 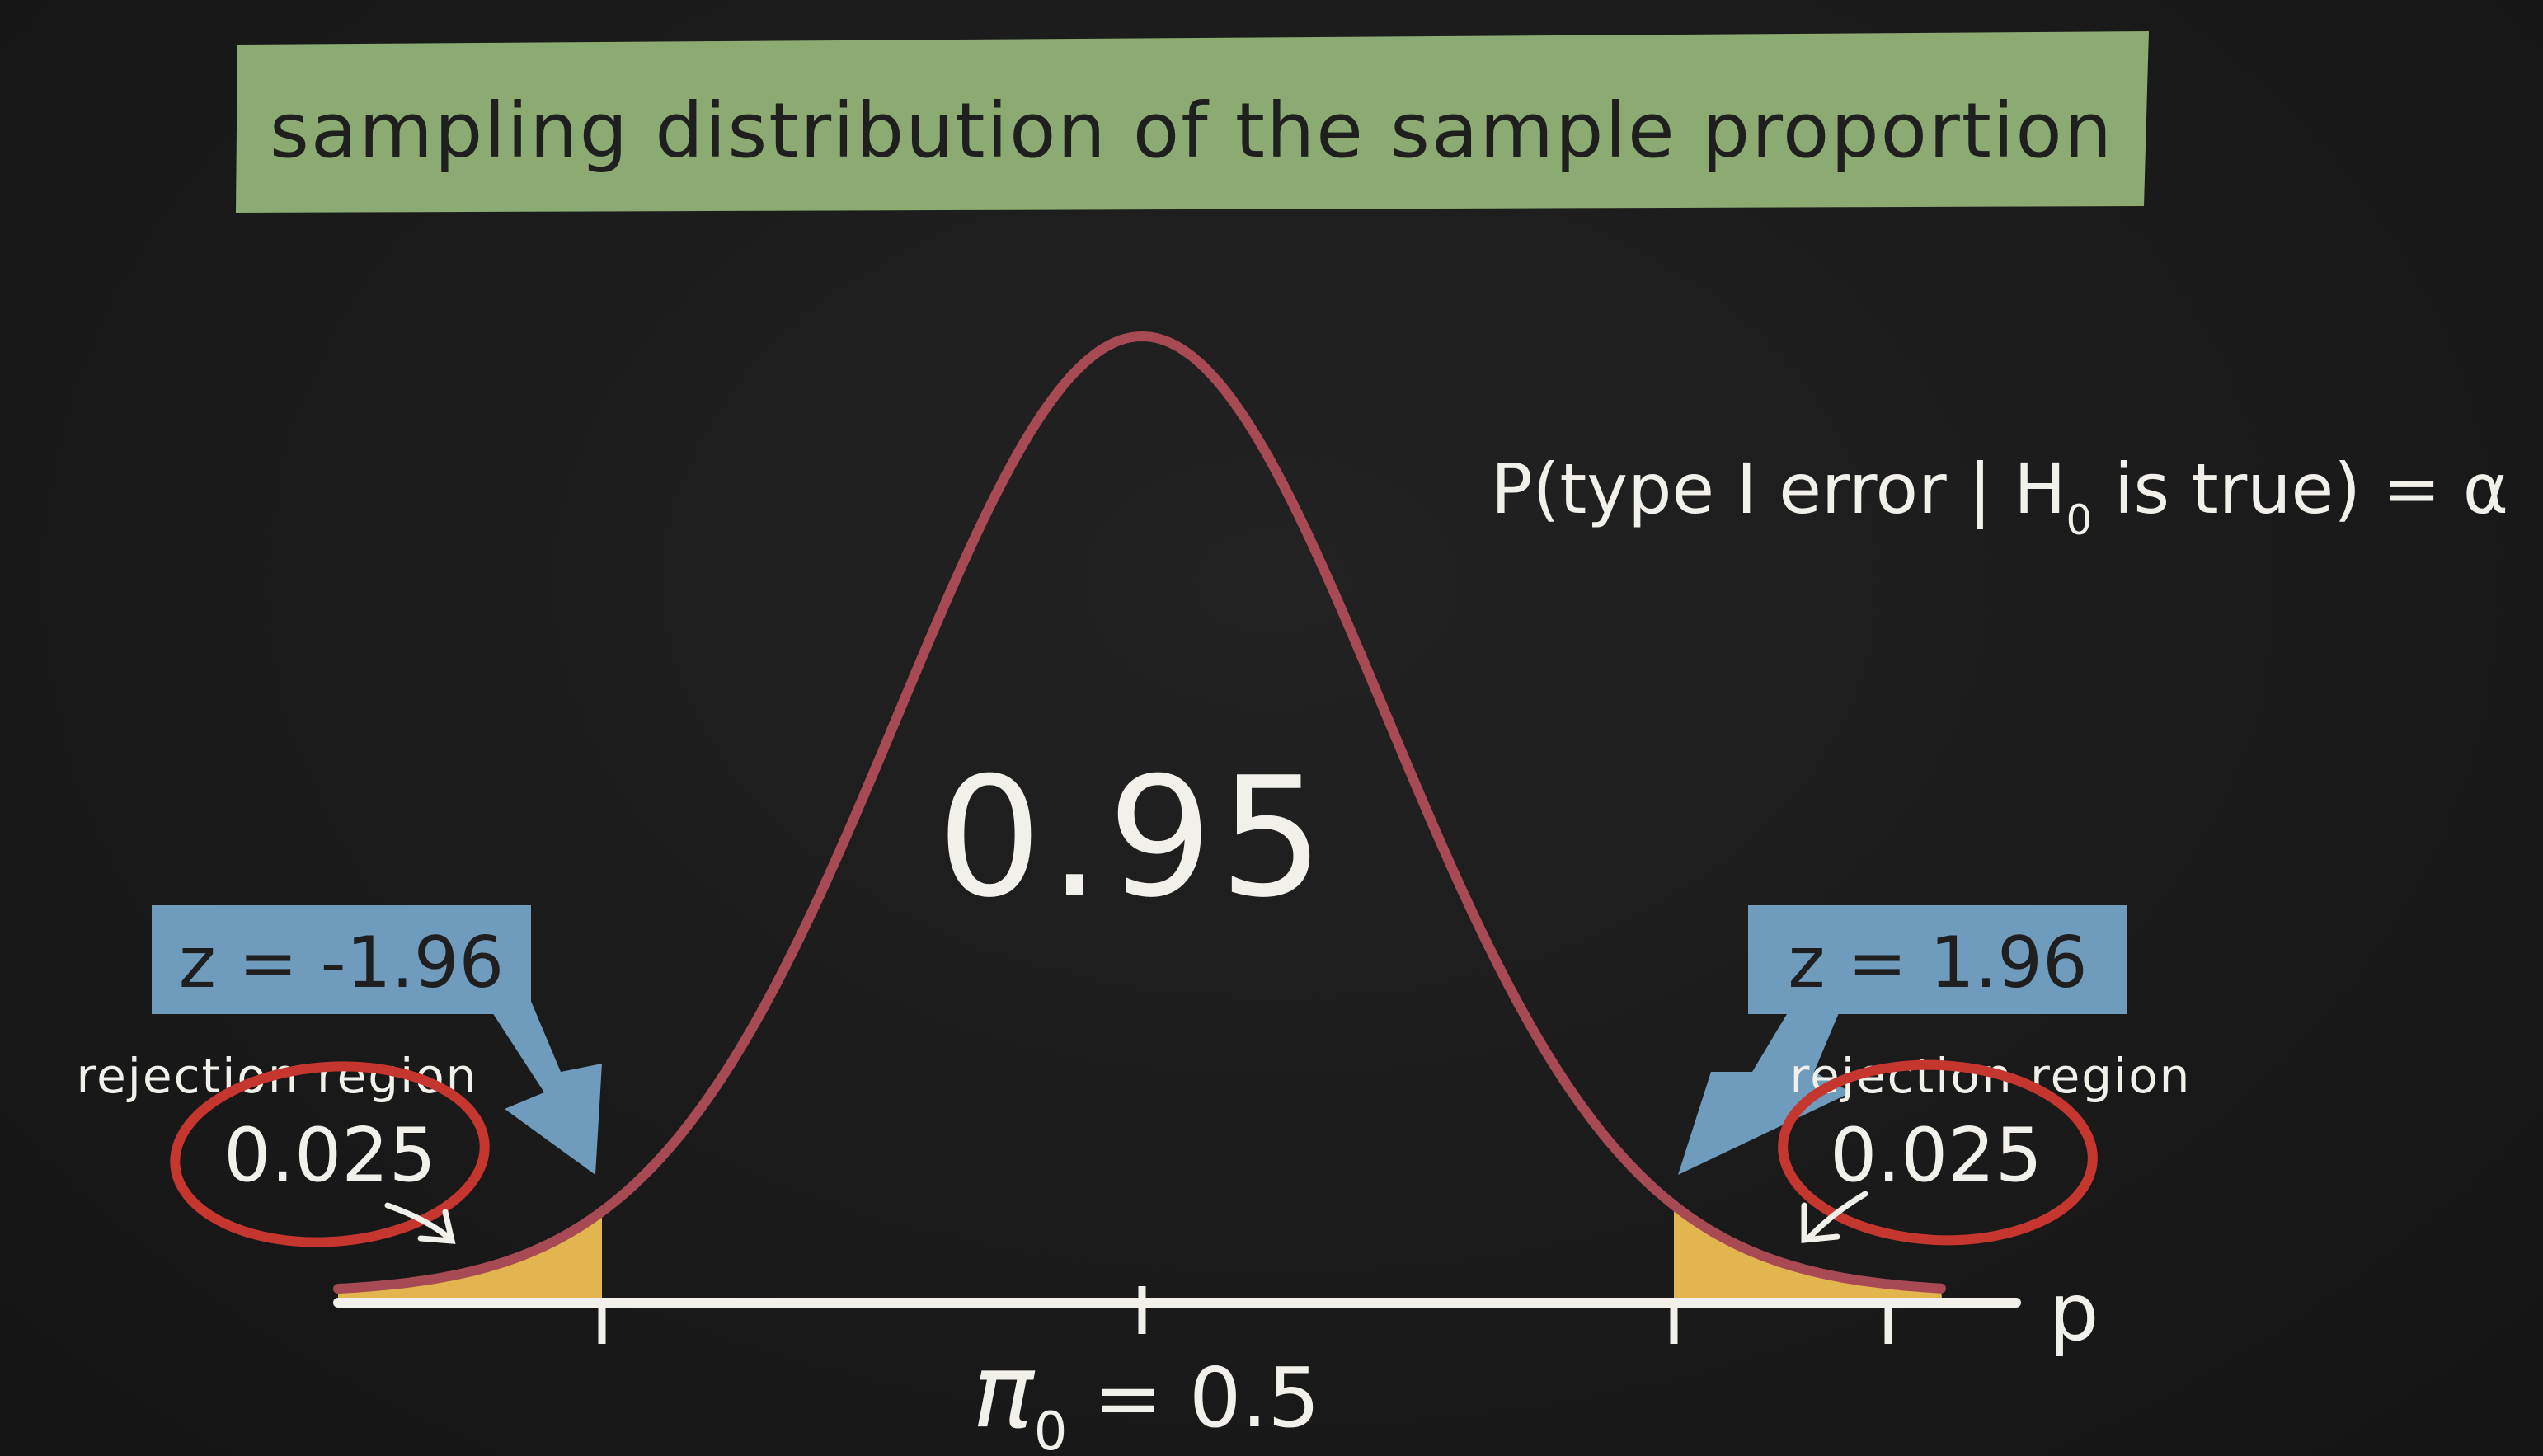 What do you see at coordinates (1937, 963) in the screenshot?
I see `right-z-label: z = 1.96` at bounding box center [1937, 963].